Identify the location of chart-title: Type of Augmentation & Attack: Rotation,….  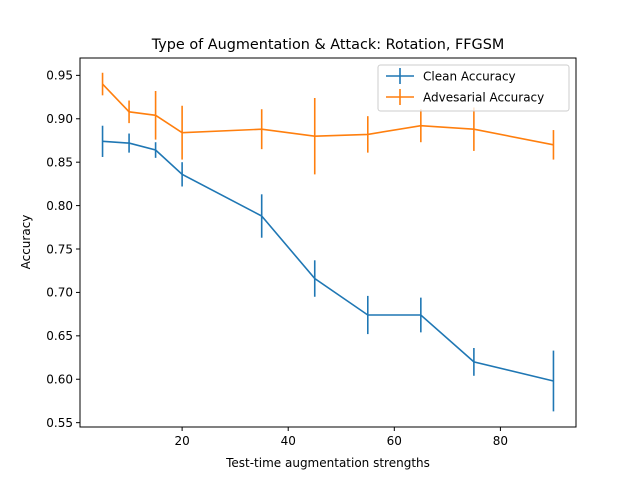
(328, 45).